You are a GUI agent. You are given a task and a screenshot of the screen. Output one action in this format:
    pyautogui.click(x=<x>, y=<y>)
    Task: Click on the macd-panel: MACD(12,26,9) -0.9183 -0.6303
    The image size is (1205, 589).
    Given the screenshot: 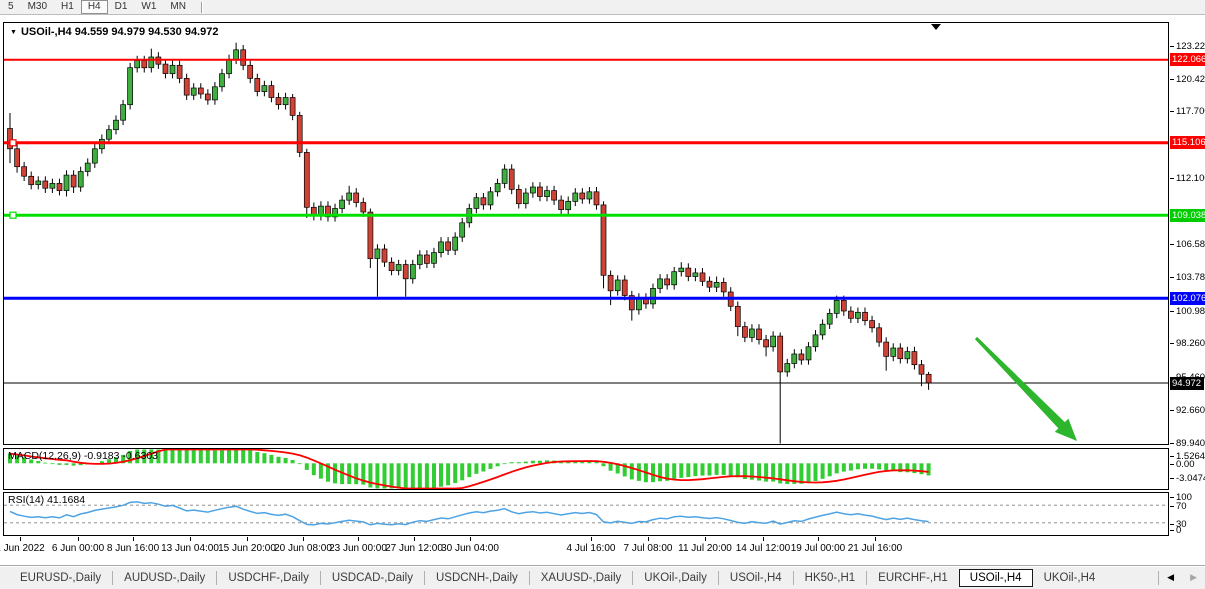 What is the action you would take?
    pyautogui.click(x=586, y=469)
    